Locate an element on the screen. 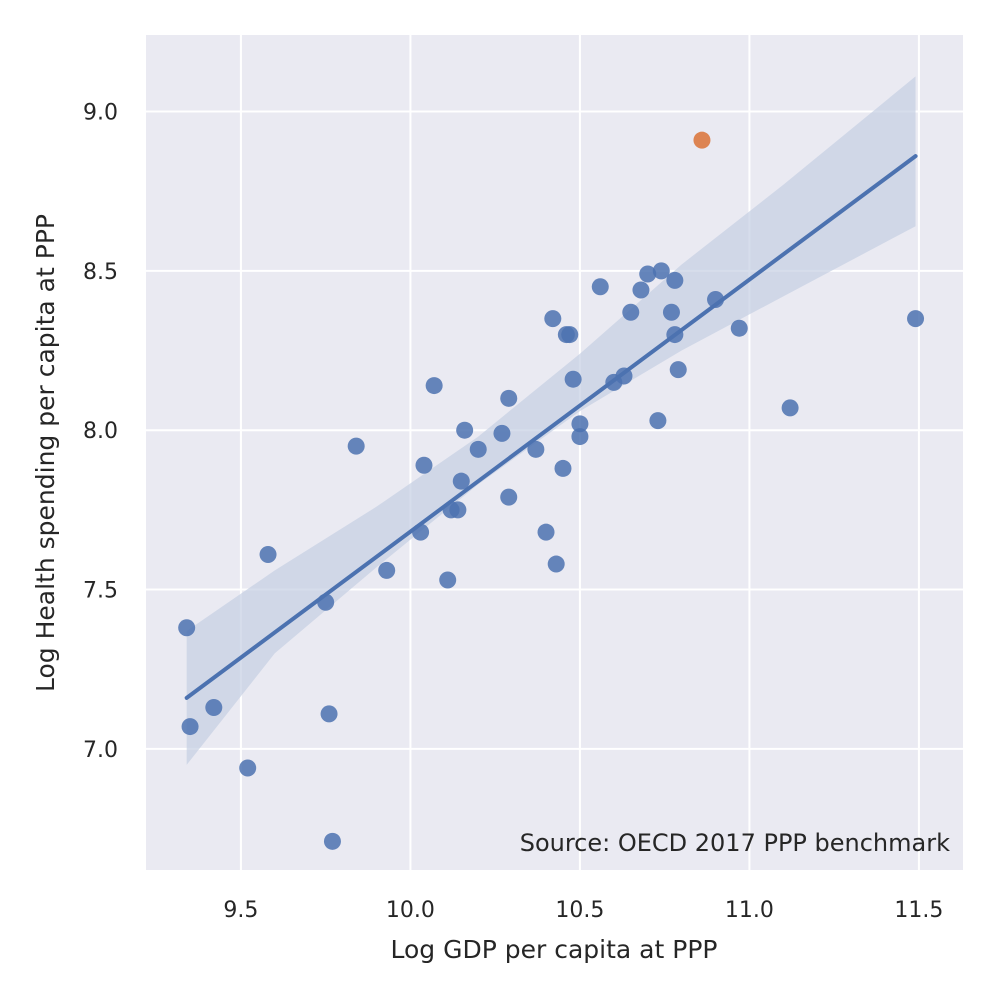 The image size is (1000, 1000). x-tick-label: 9.5 is located at coordinates (240, 910).